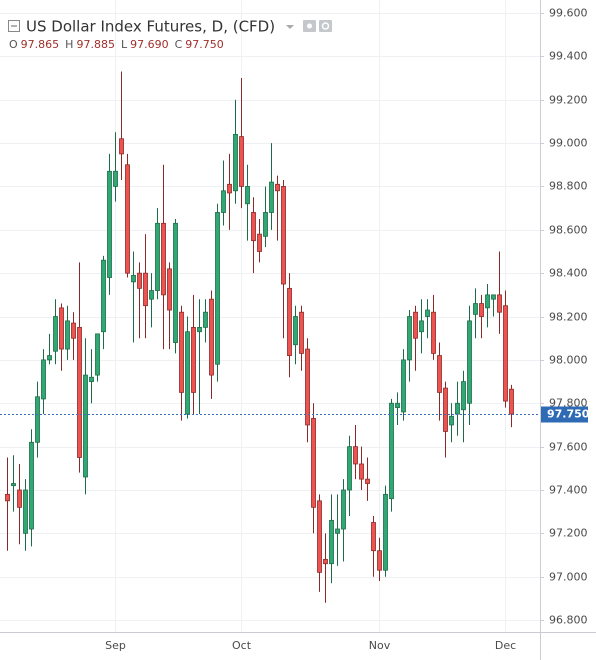  I want to click on y-tick-label: 97.200, so click(568, 533).